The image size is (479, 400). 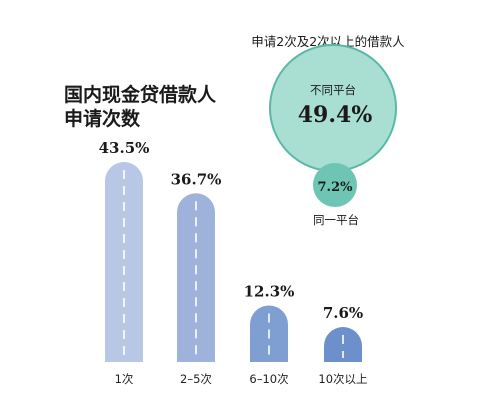 What do you see at coordinates (333, 90) in the screenshot?
I see `bubble-label-different-platform: 不同平台` at bounding box center [333, 90].